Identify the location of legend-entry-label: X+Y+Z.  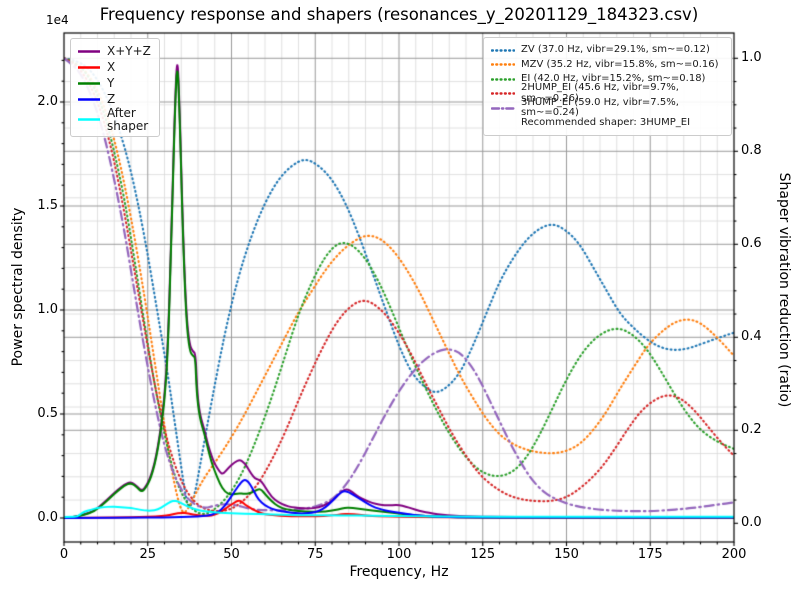
(129, 50).